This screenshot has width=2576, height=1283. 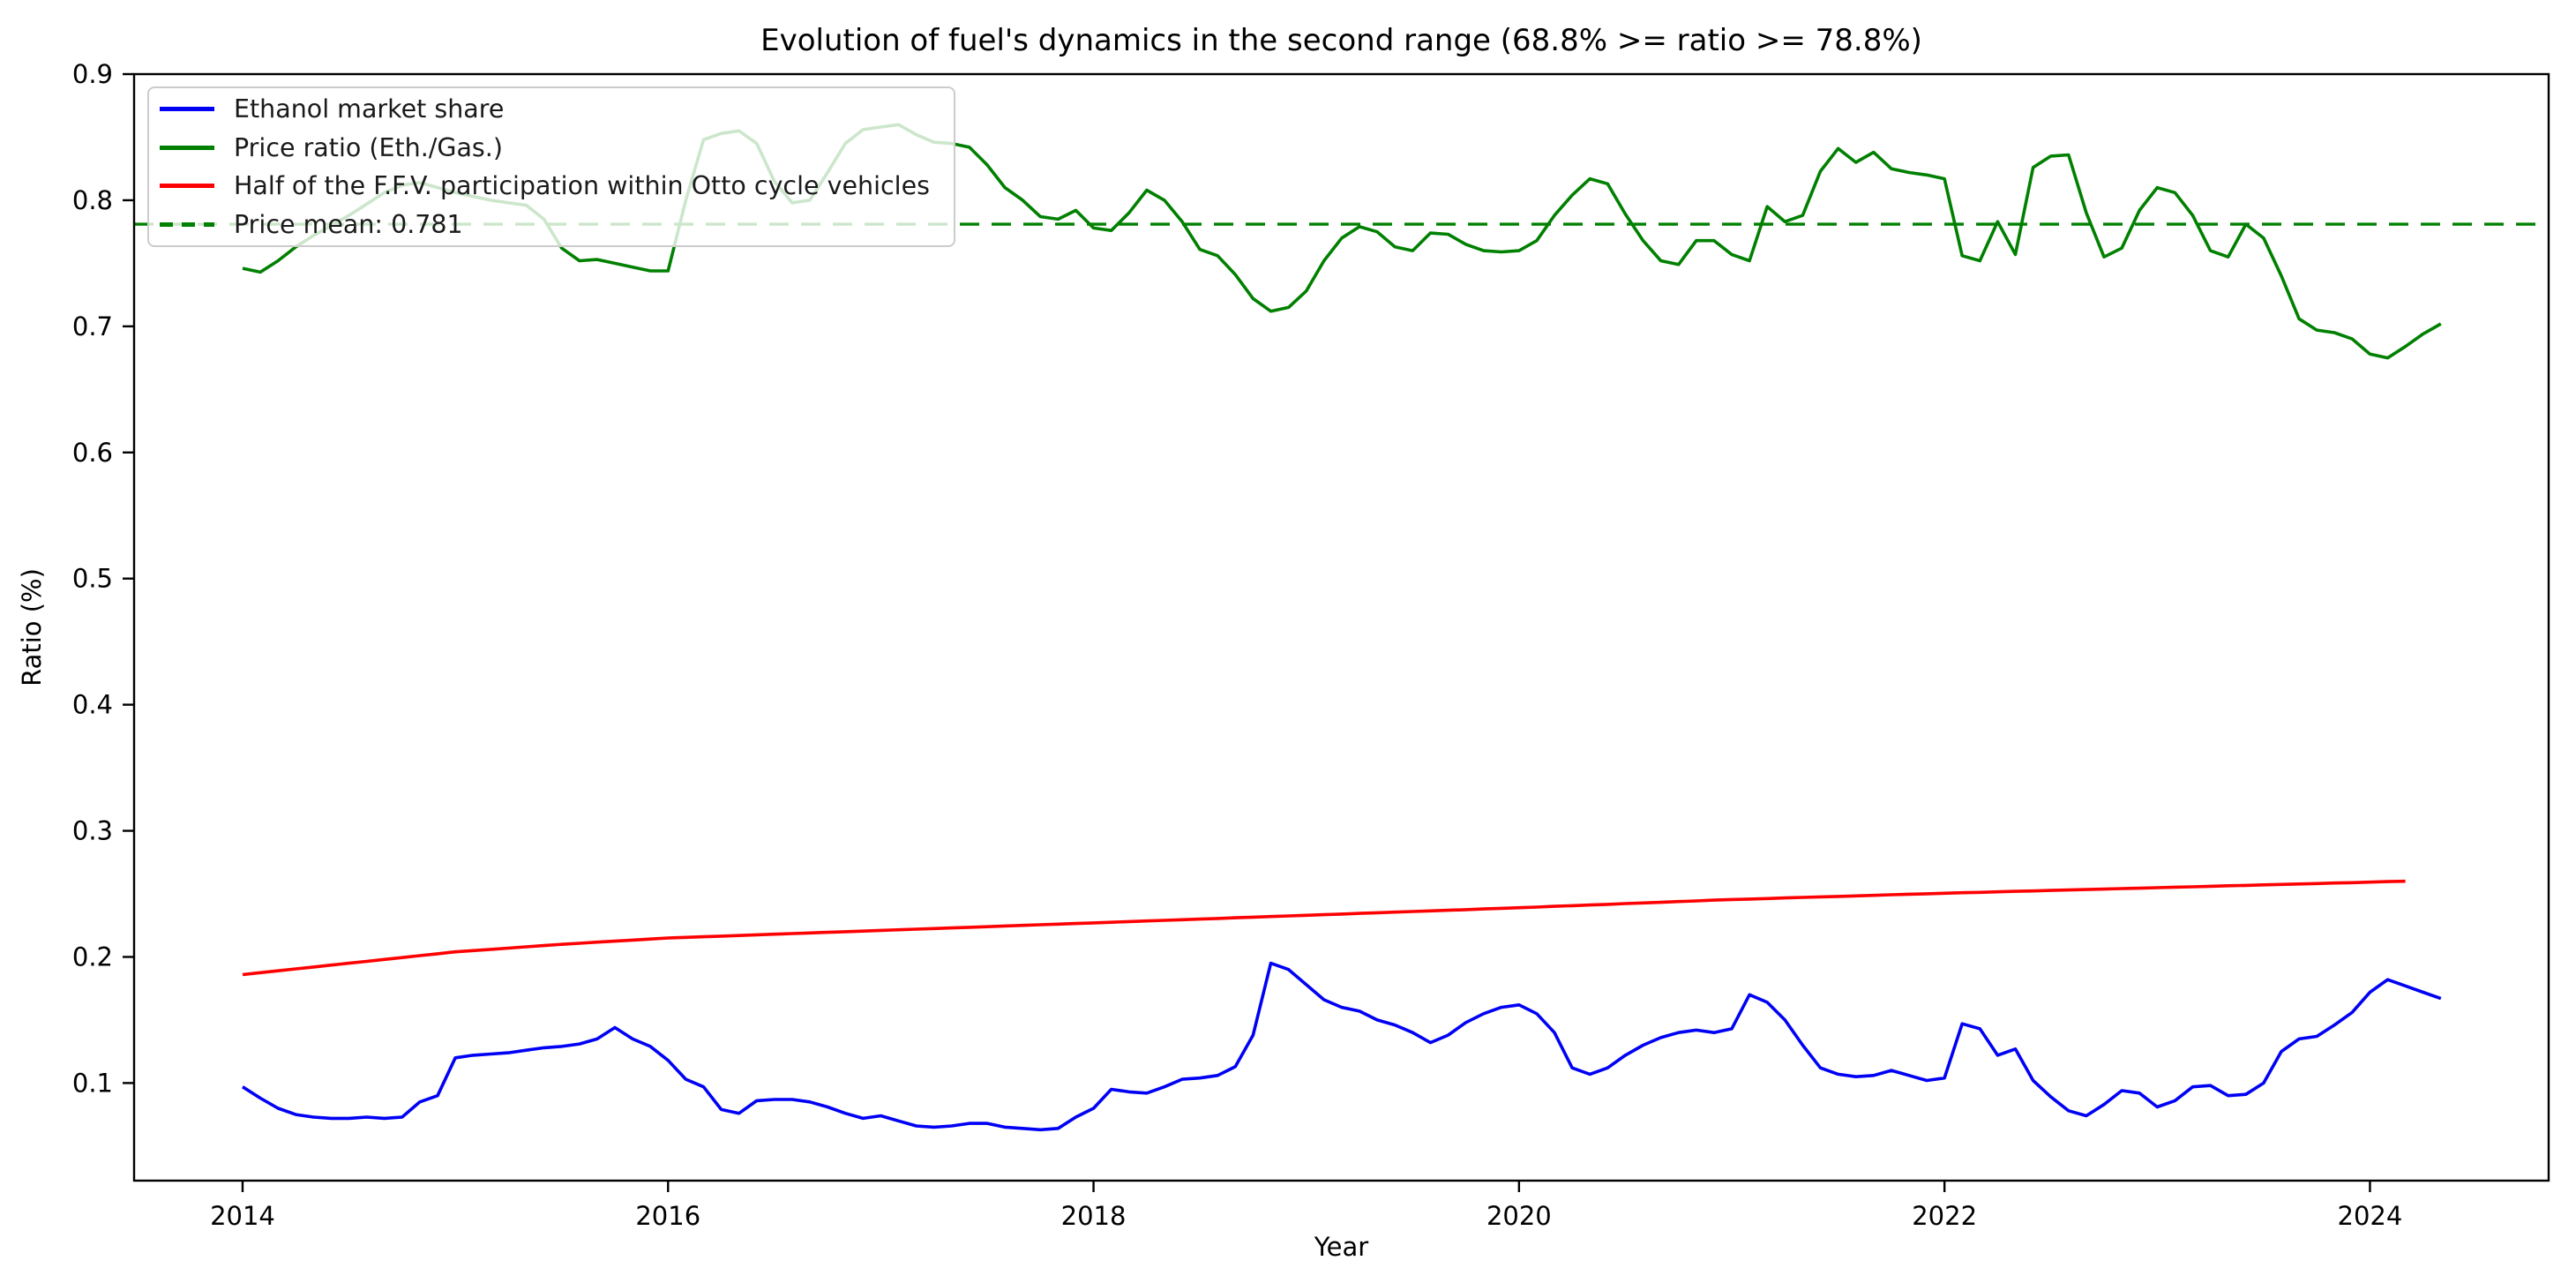 What do you see at coordinates (349, 224) in the screenshot?
I see `legend-label-price-mean: Price mean: 0.781` at bounding box center [349, 224].